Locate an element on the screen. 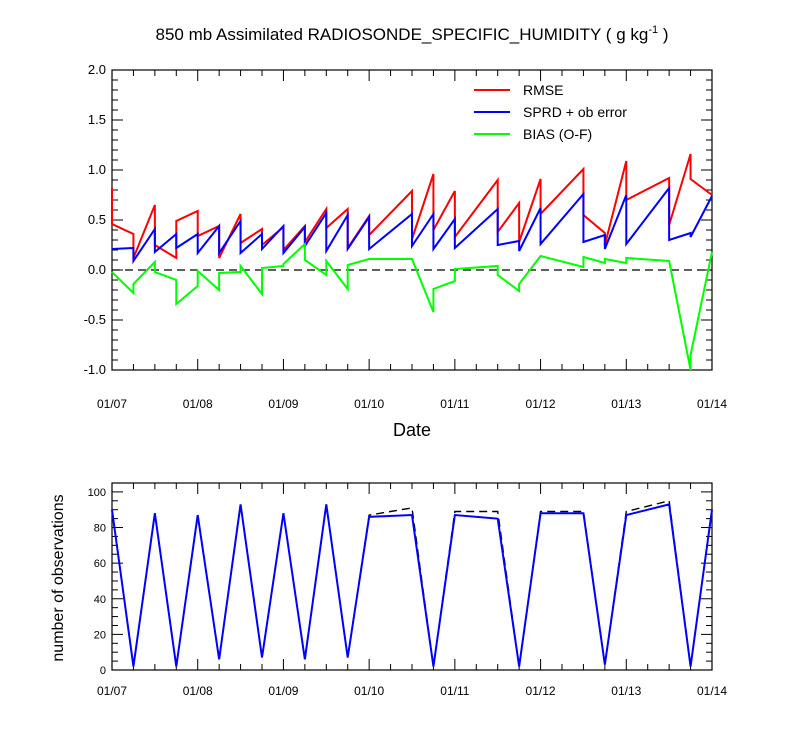  series-line-bias-o-f- is located at coordinates (412, 306).